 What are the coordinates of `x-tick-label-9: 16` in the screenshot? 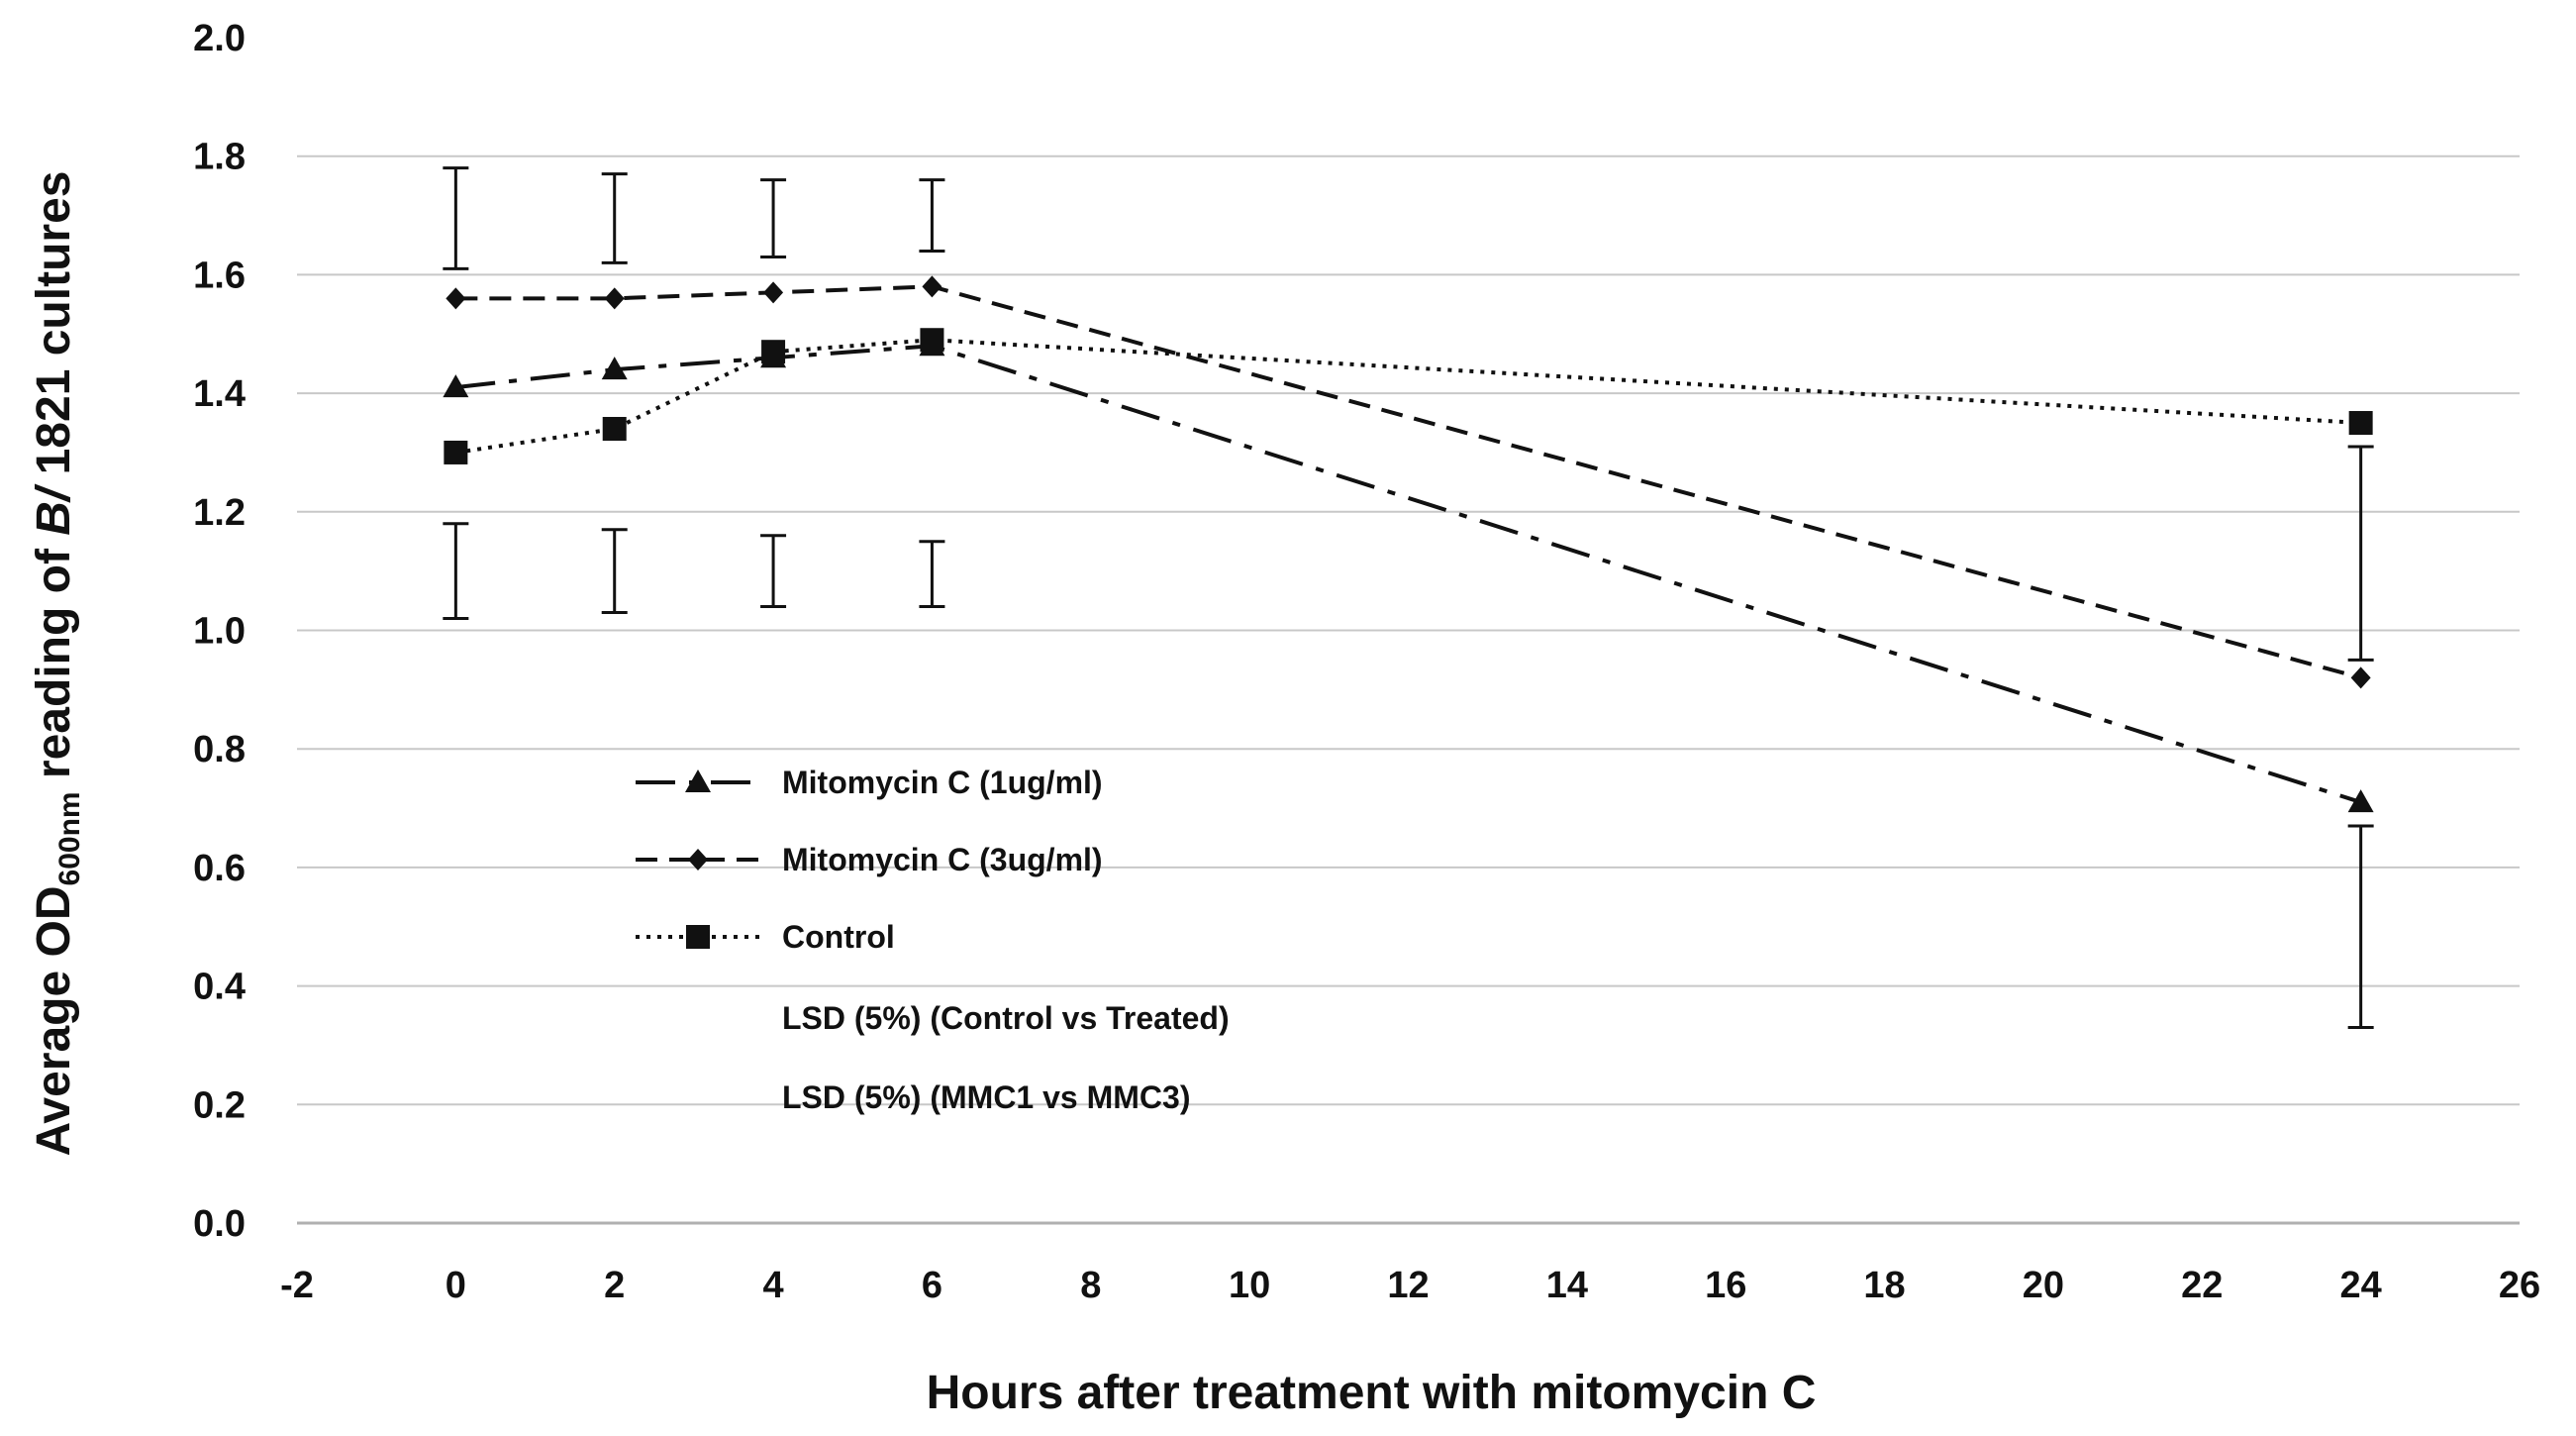 It's located at (1725, 1285).